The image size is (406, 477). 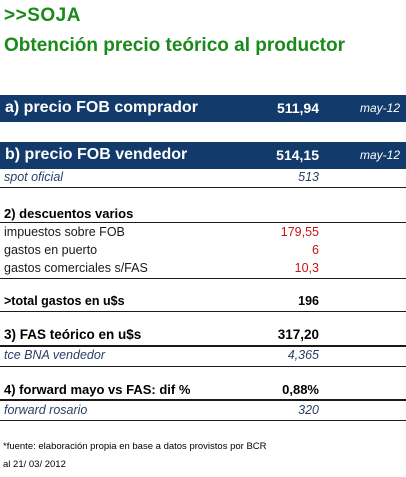 I want to click on descuento-value: 6, so click(x=315, y=250).